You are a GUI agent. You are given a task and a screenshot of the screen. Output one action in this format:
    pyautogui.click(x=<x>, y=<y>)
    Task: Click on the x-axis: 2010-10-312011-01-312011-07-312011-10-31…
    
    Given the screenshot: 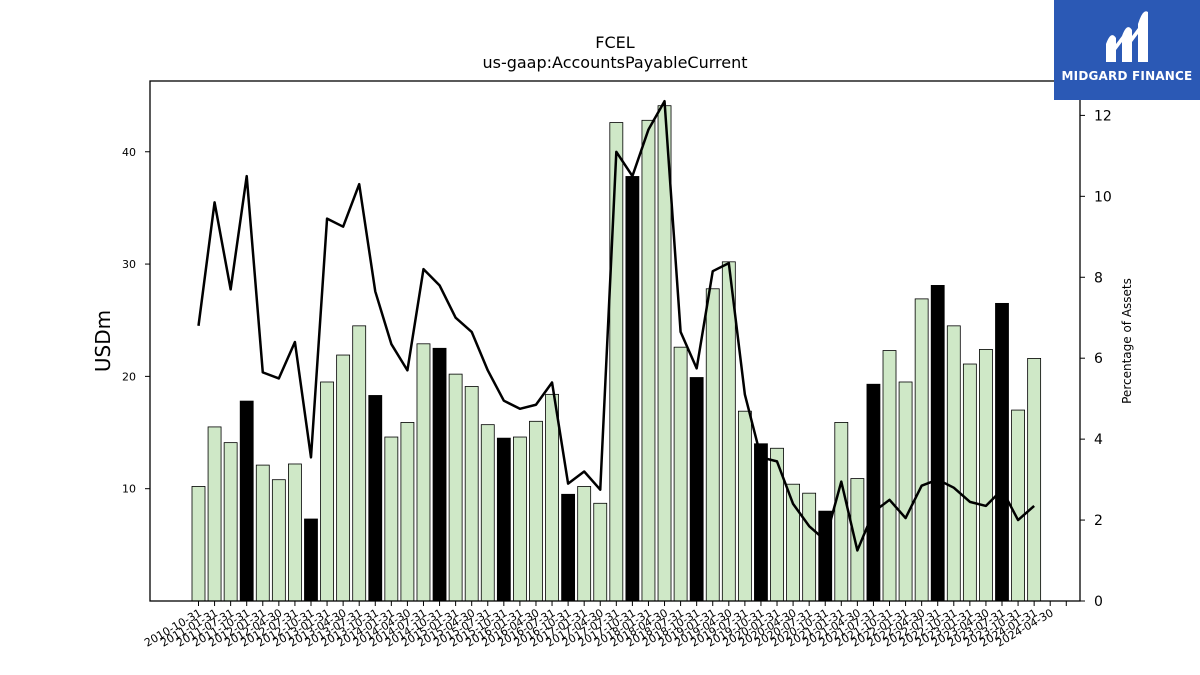 What is the action you would take?
    pyautogui.click(x=604, y=625)
    